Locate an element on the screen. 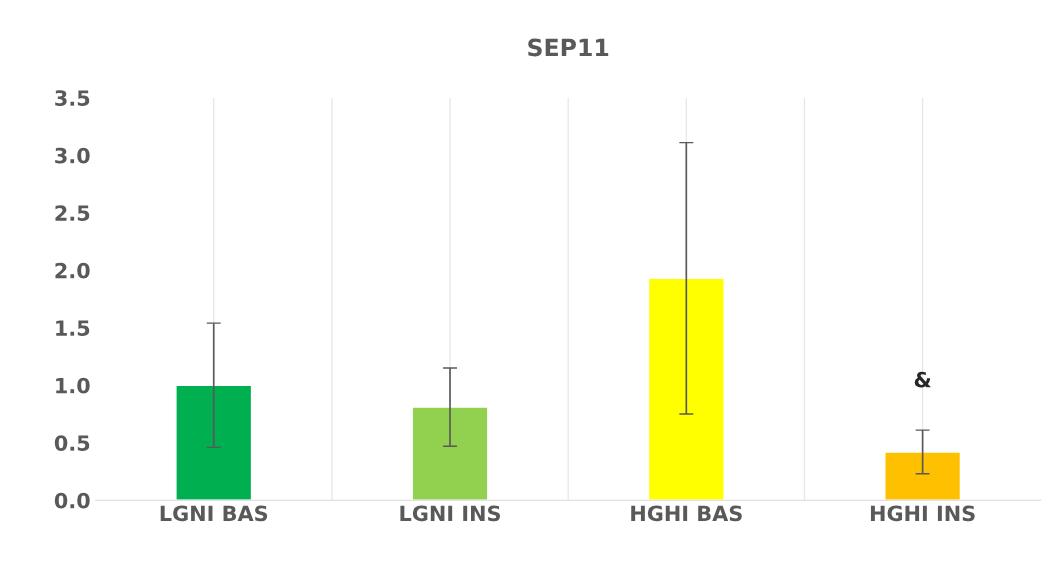 The height and width of the screenshot is (575, 1062). y-tick-label: 2.0 is located at coordinates (72, 270).